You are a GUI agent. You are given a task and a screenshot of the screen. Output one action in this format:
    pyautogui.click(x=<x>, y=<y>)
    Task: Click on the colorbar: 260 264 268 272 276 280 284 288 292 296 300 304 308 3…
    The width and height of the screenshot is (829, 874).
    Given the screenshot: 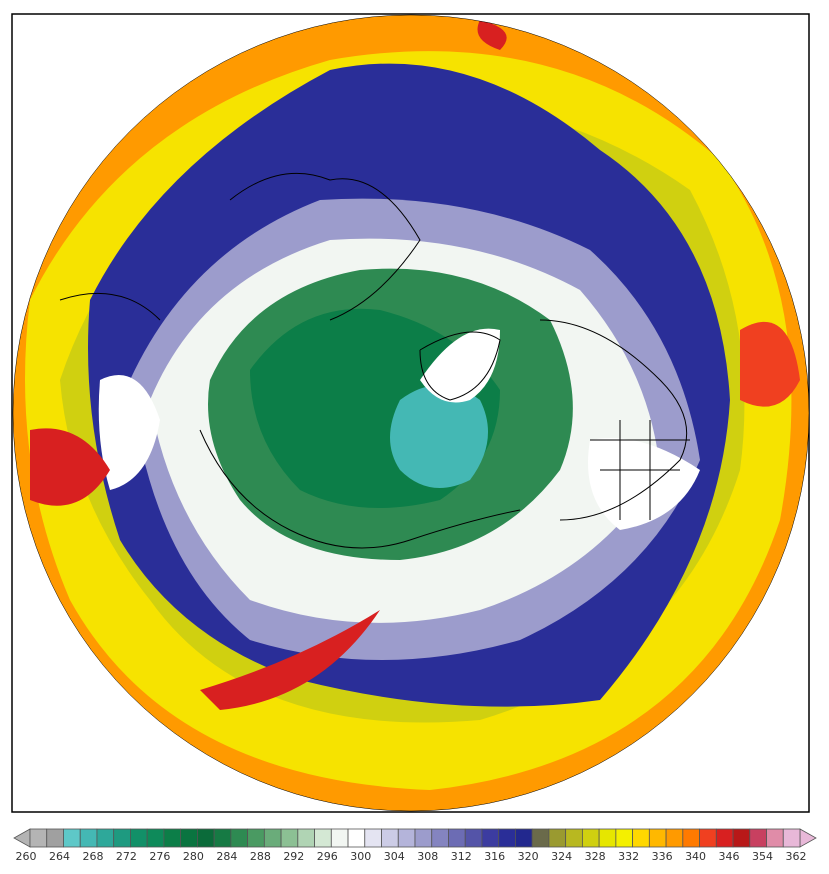 What is the action you would take?
    pyautogui.click(x=415, y=845)
    